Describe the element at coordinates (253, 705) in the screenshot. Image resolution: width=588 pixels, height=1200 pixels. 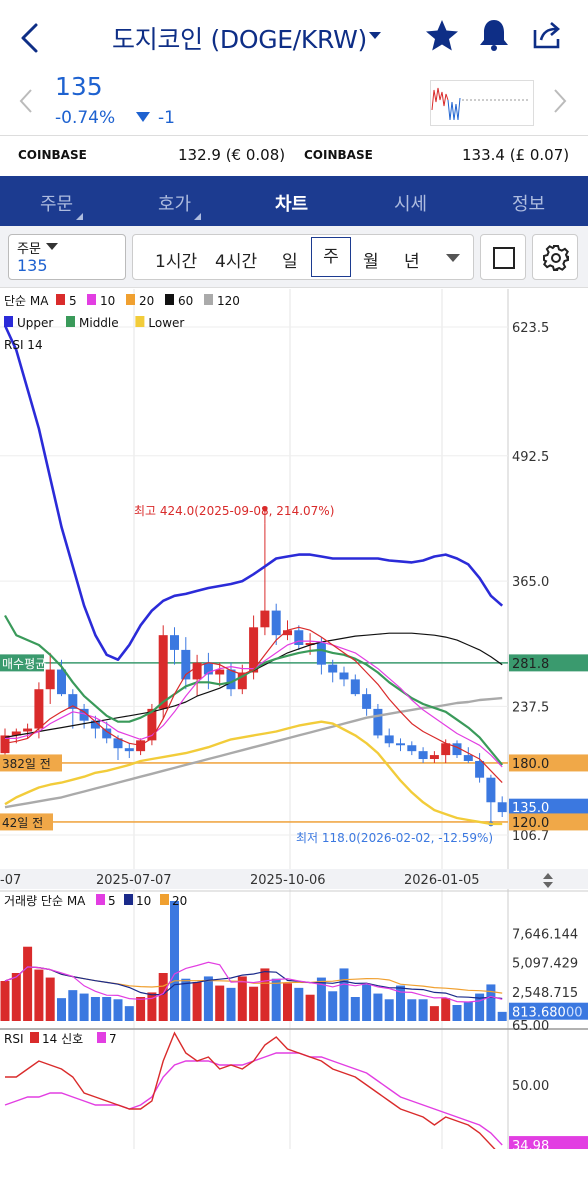
I see `ma5-line` at that location.